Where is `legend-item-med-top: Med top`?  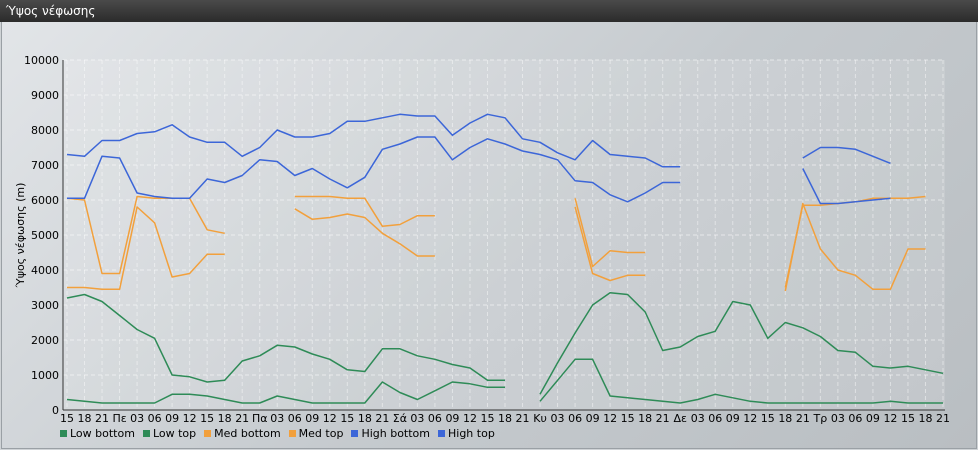
legend-item-med-top: Med top is located at coordinates (316, 433).